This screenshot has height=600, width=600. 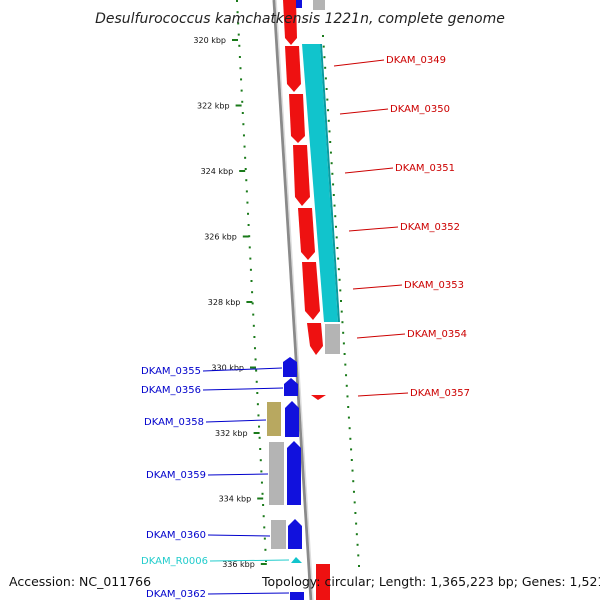 I want to click on rna-label-leader, so click(x=249, y=560).